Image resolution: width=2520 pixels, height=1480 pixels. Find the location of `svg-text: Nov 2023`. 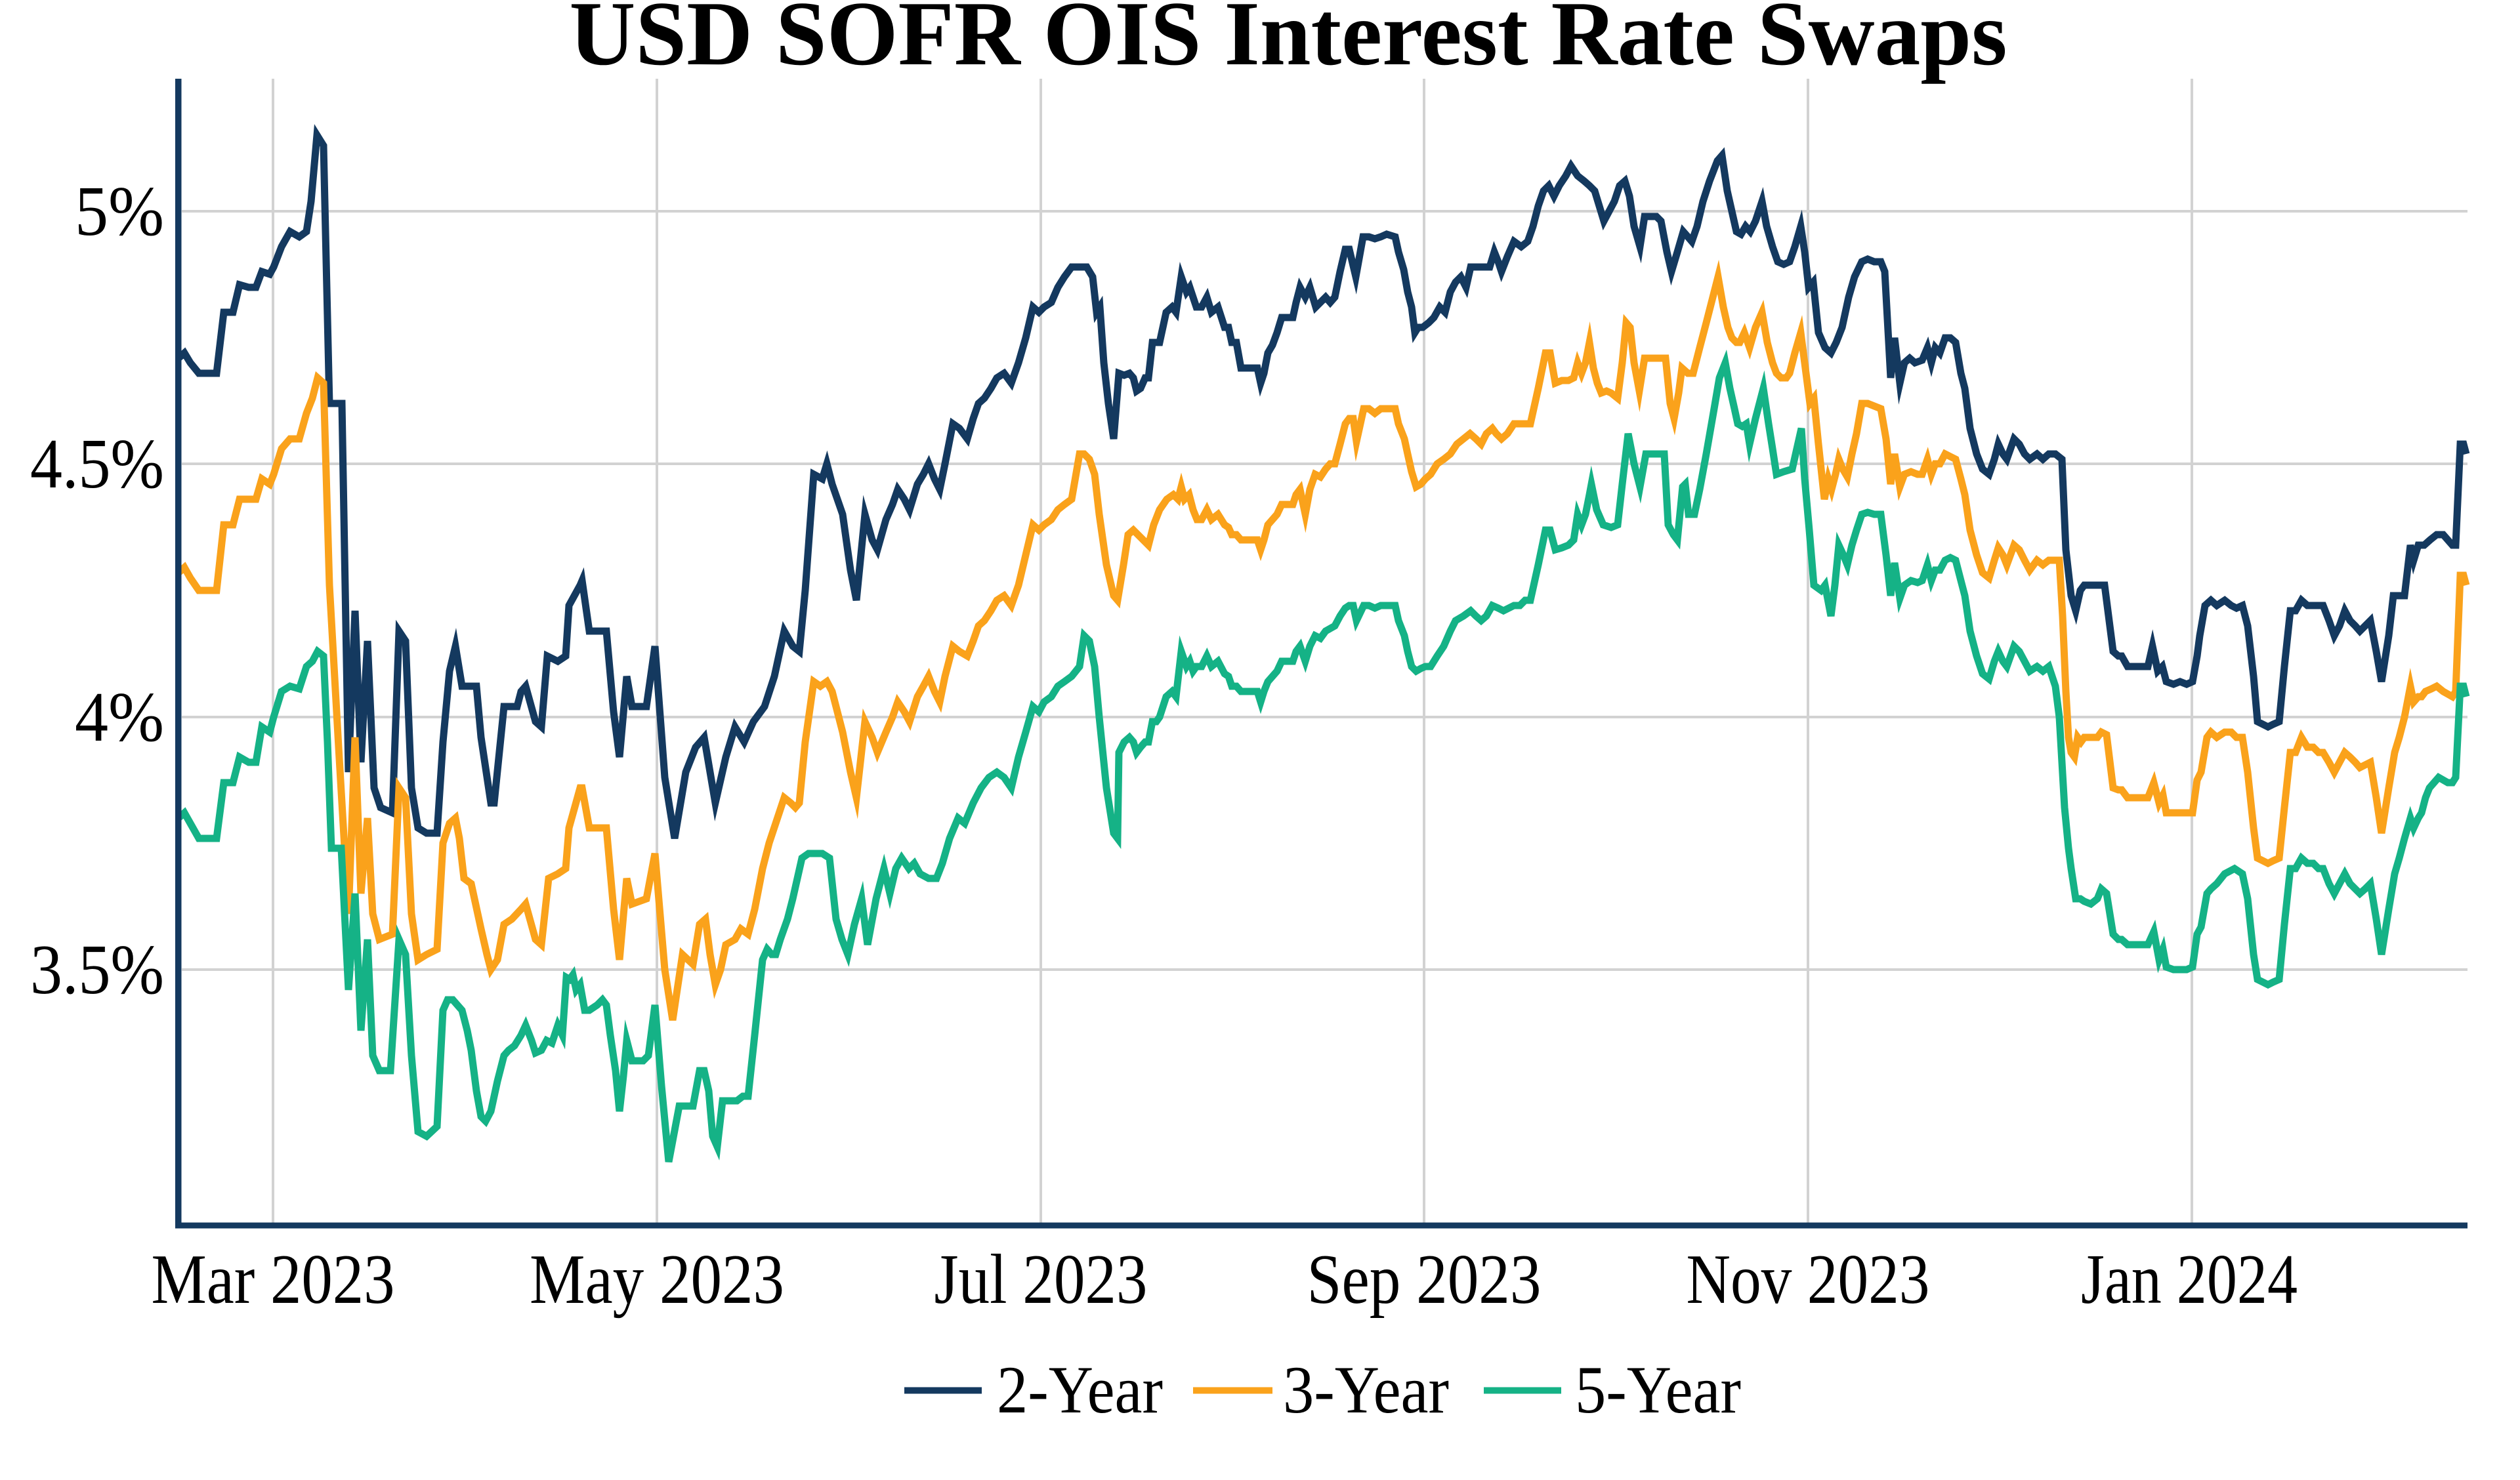

svg-text: Nov 2023 is located at coordinates (1808, 1280).